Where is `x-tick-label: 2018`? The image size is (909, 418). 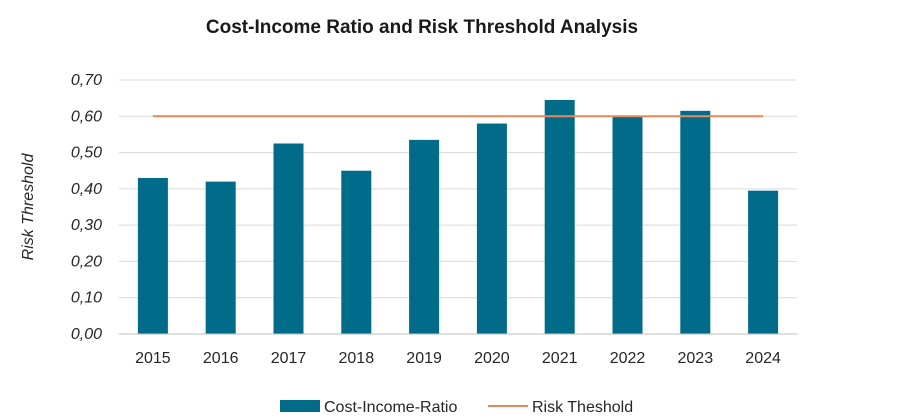
x-tick-label: 2018 is located at coordinates (357, 358).